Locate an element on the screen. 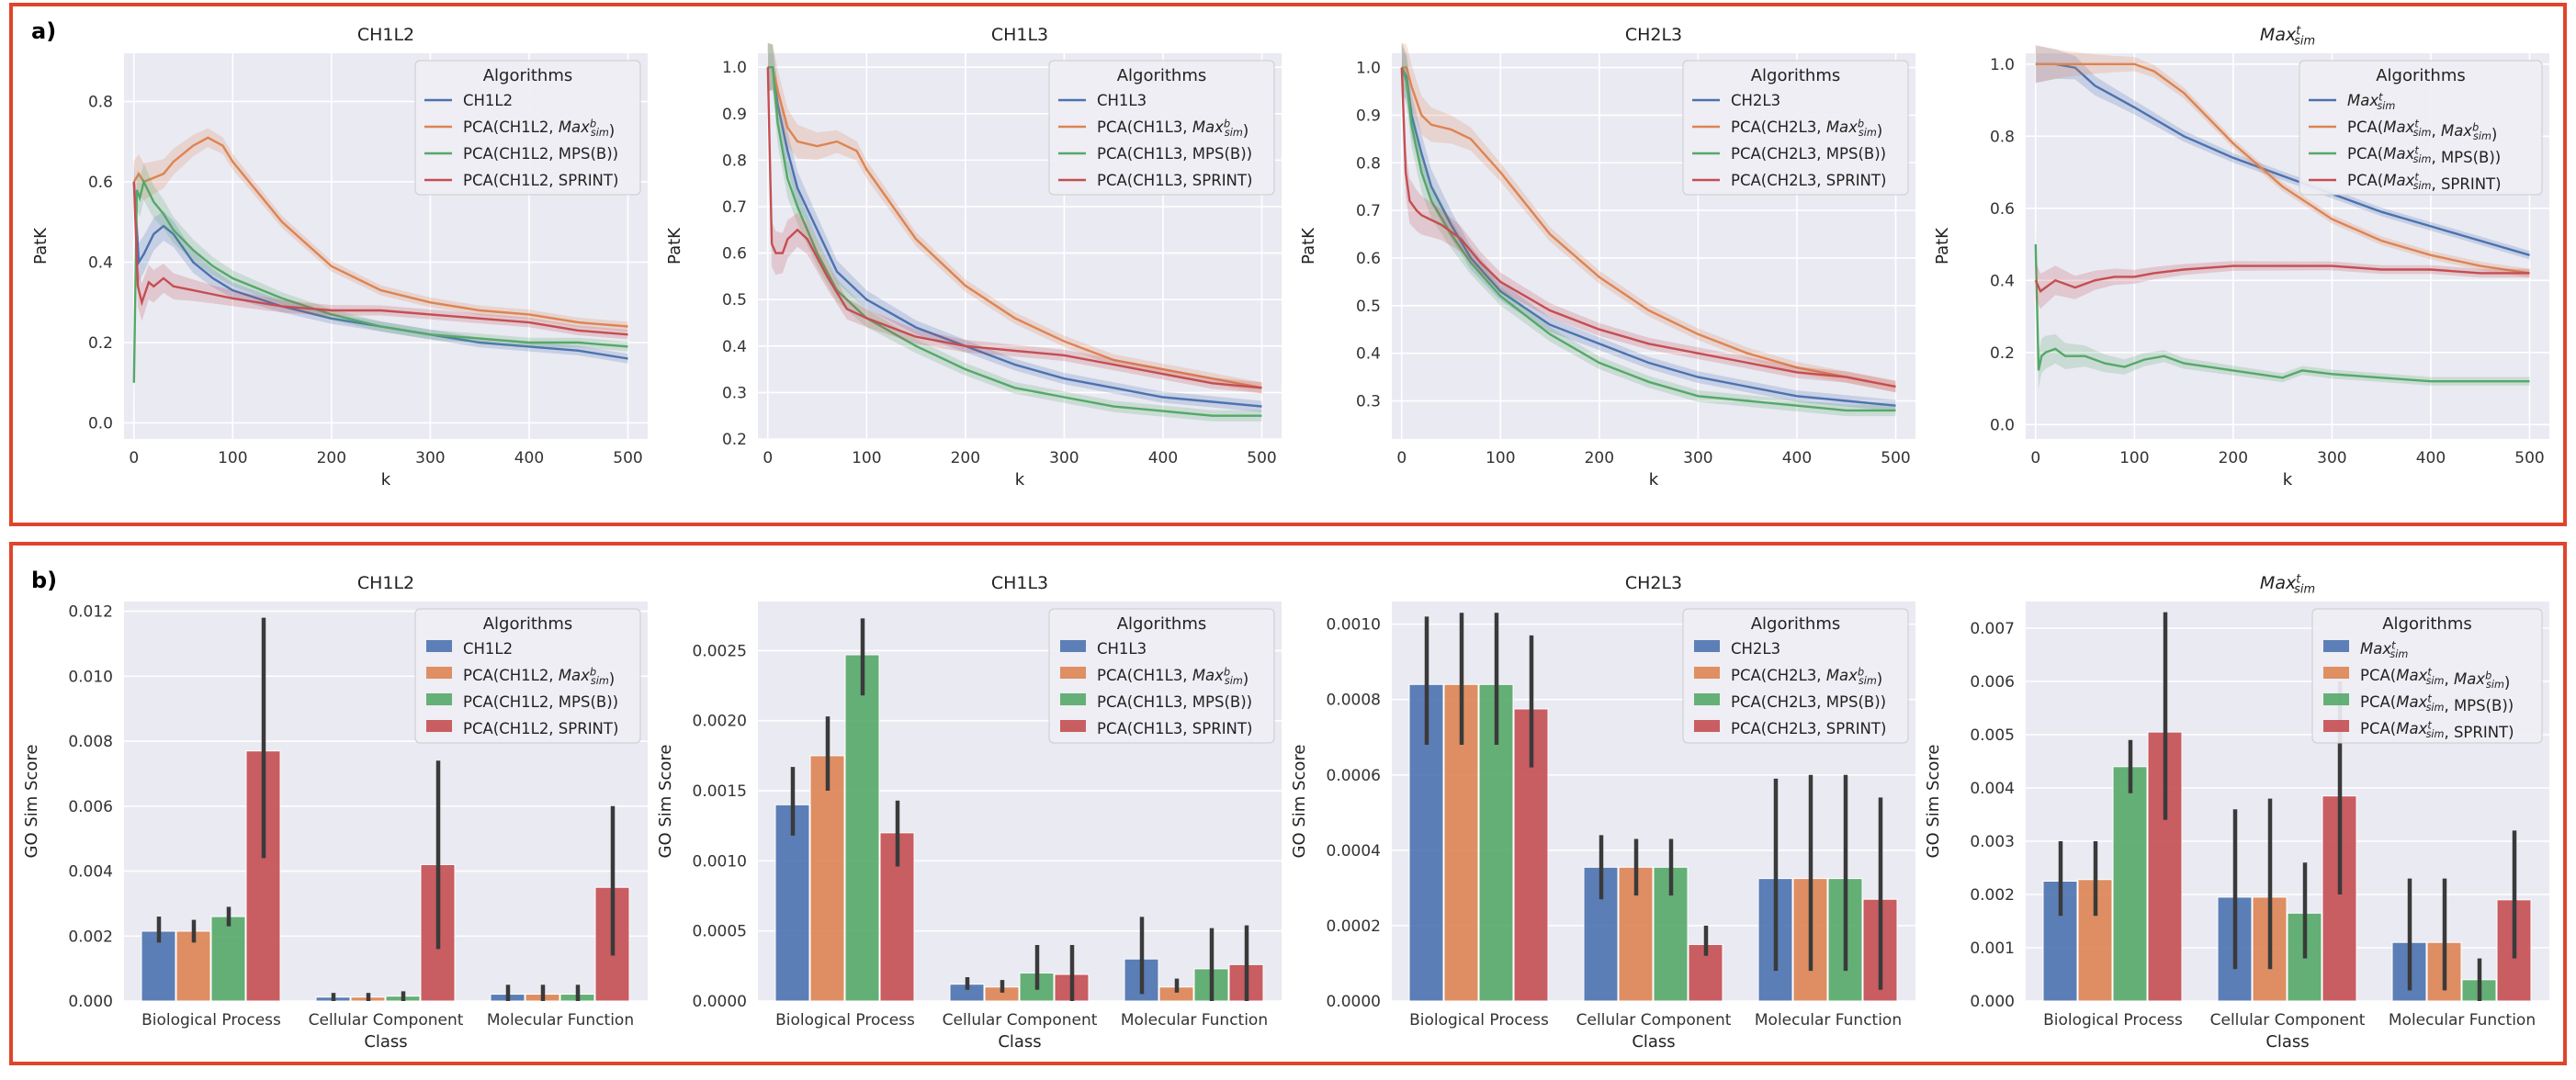  y-tick-label: 0.0010 is located at coordinates (1354, 625).